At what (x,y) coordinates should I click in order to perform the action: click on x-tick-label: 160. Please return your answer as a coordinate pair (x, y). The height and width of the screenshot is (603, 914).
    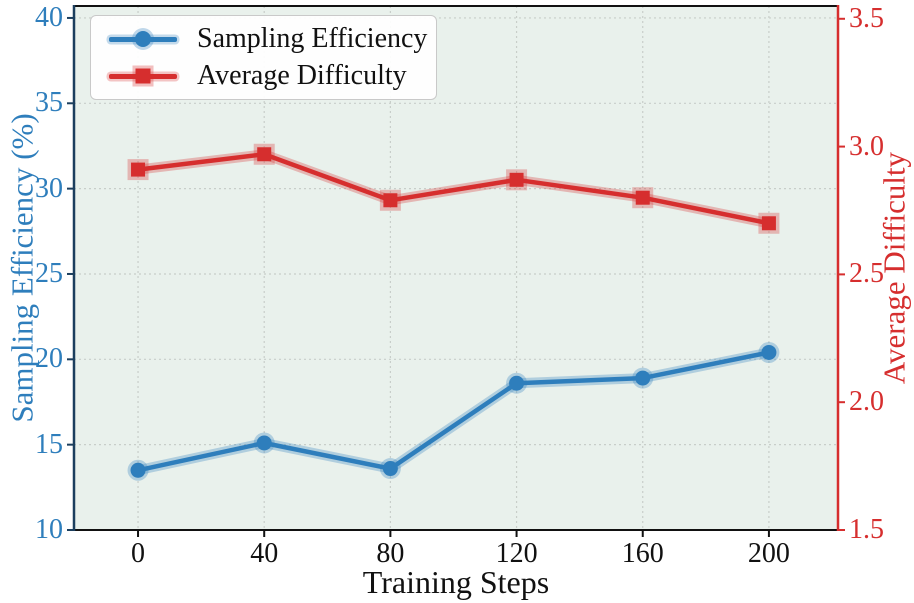
    Looking at the image, I should click on (642, 553).